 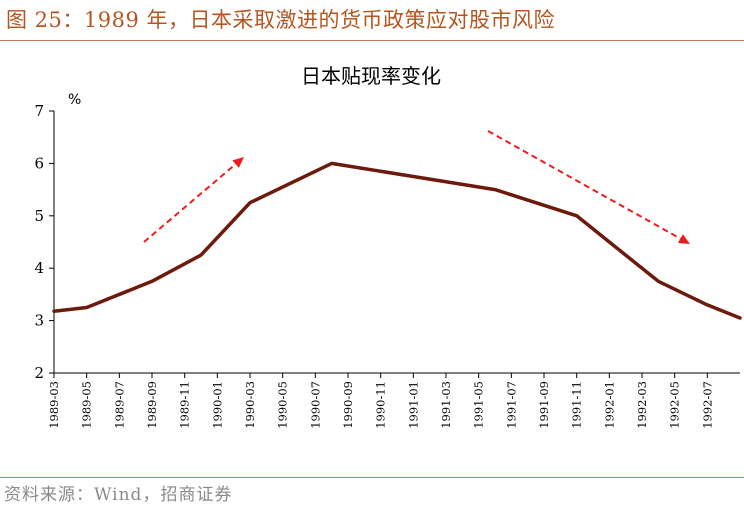 What do you see at coordinates (39, 242) in the screenshot?
I see `y-tick-labels: 2 3 4 5 6 7` at bounding box center [39, 242].